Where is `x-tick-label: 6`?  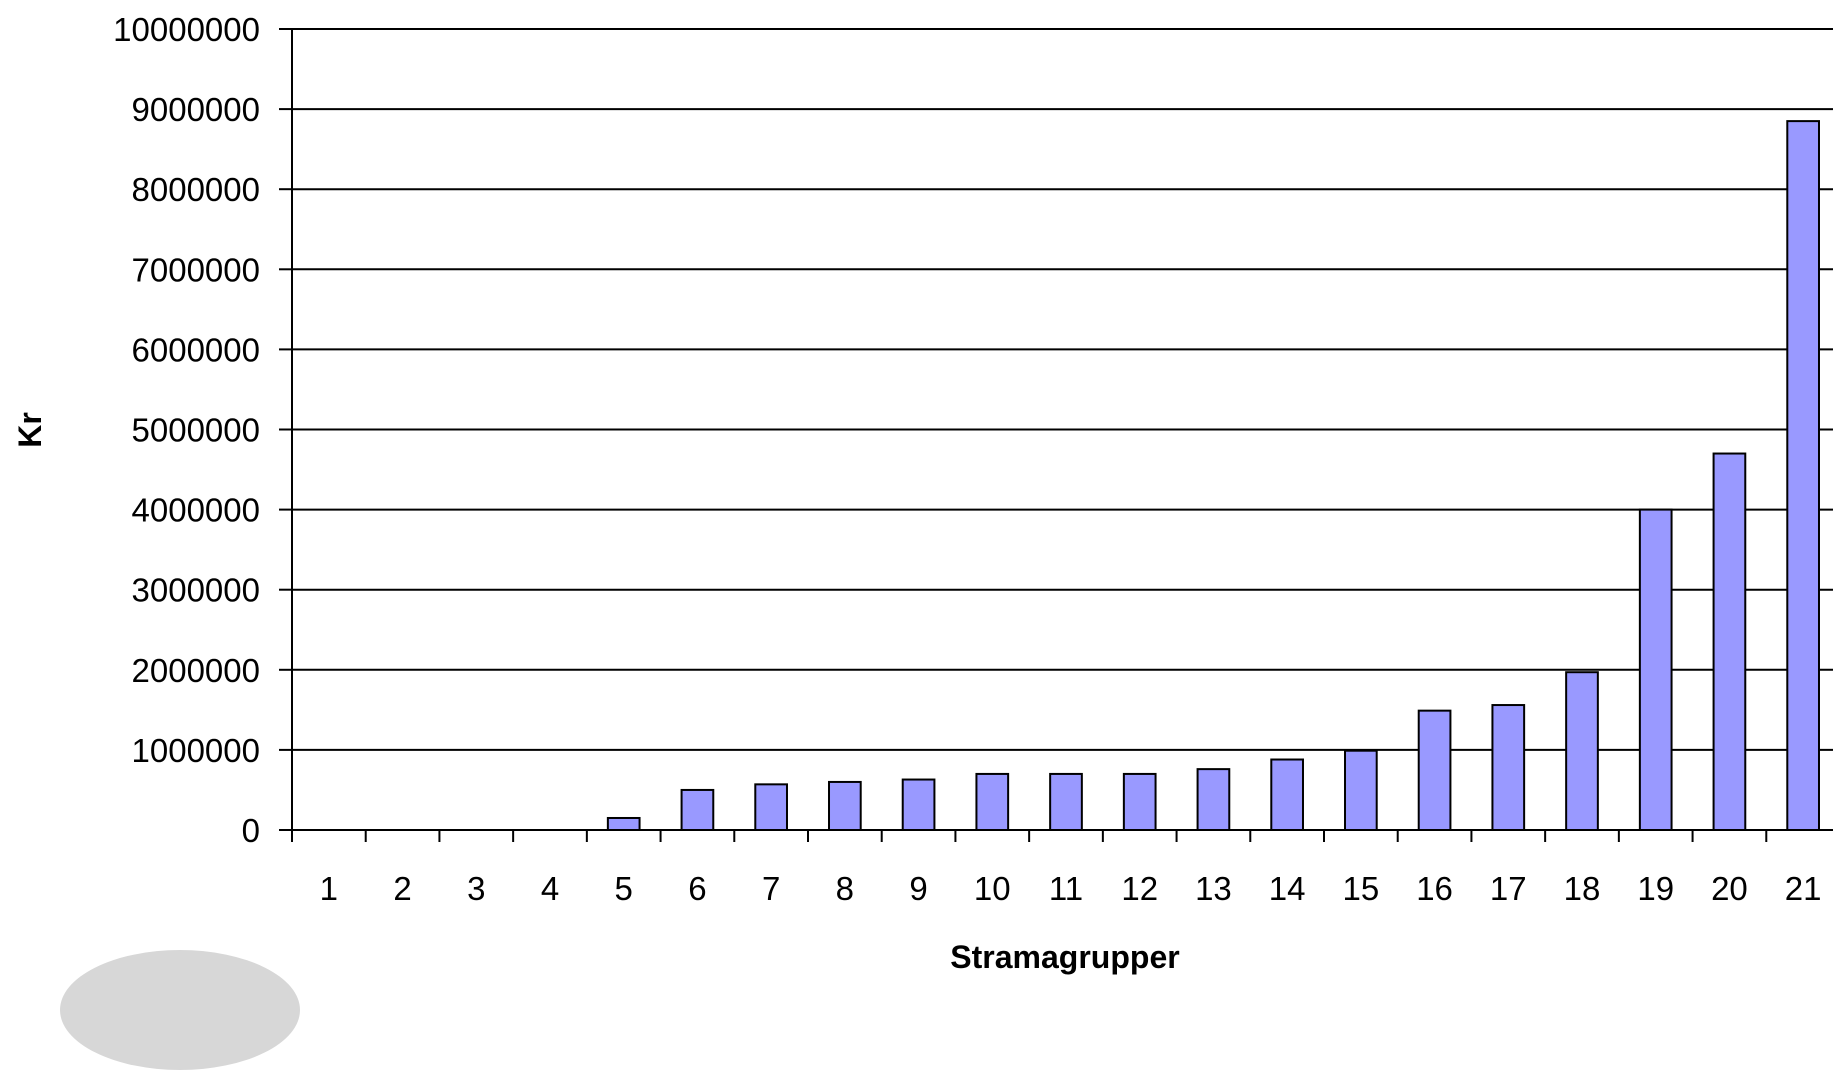
x-tick-label: 6 is located at coordinates (697, 888).